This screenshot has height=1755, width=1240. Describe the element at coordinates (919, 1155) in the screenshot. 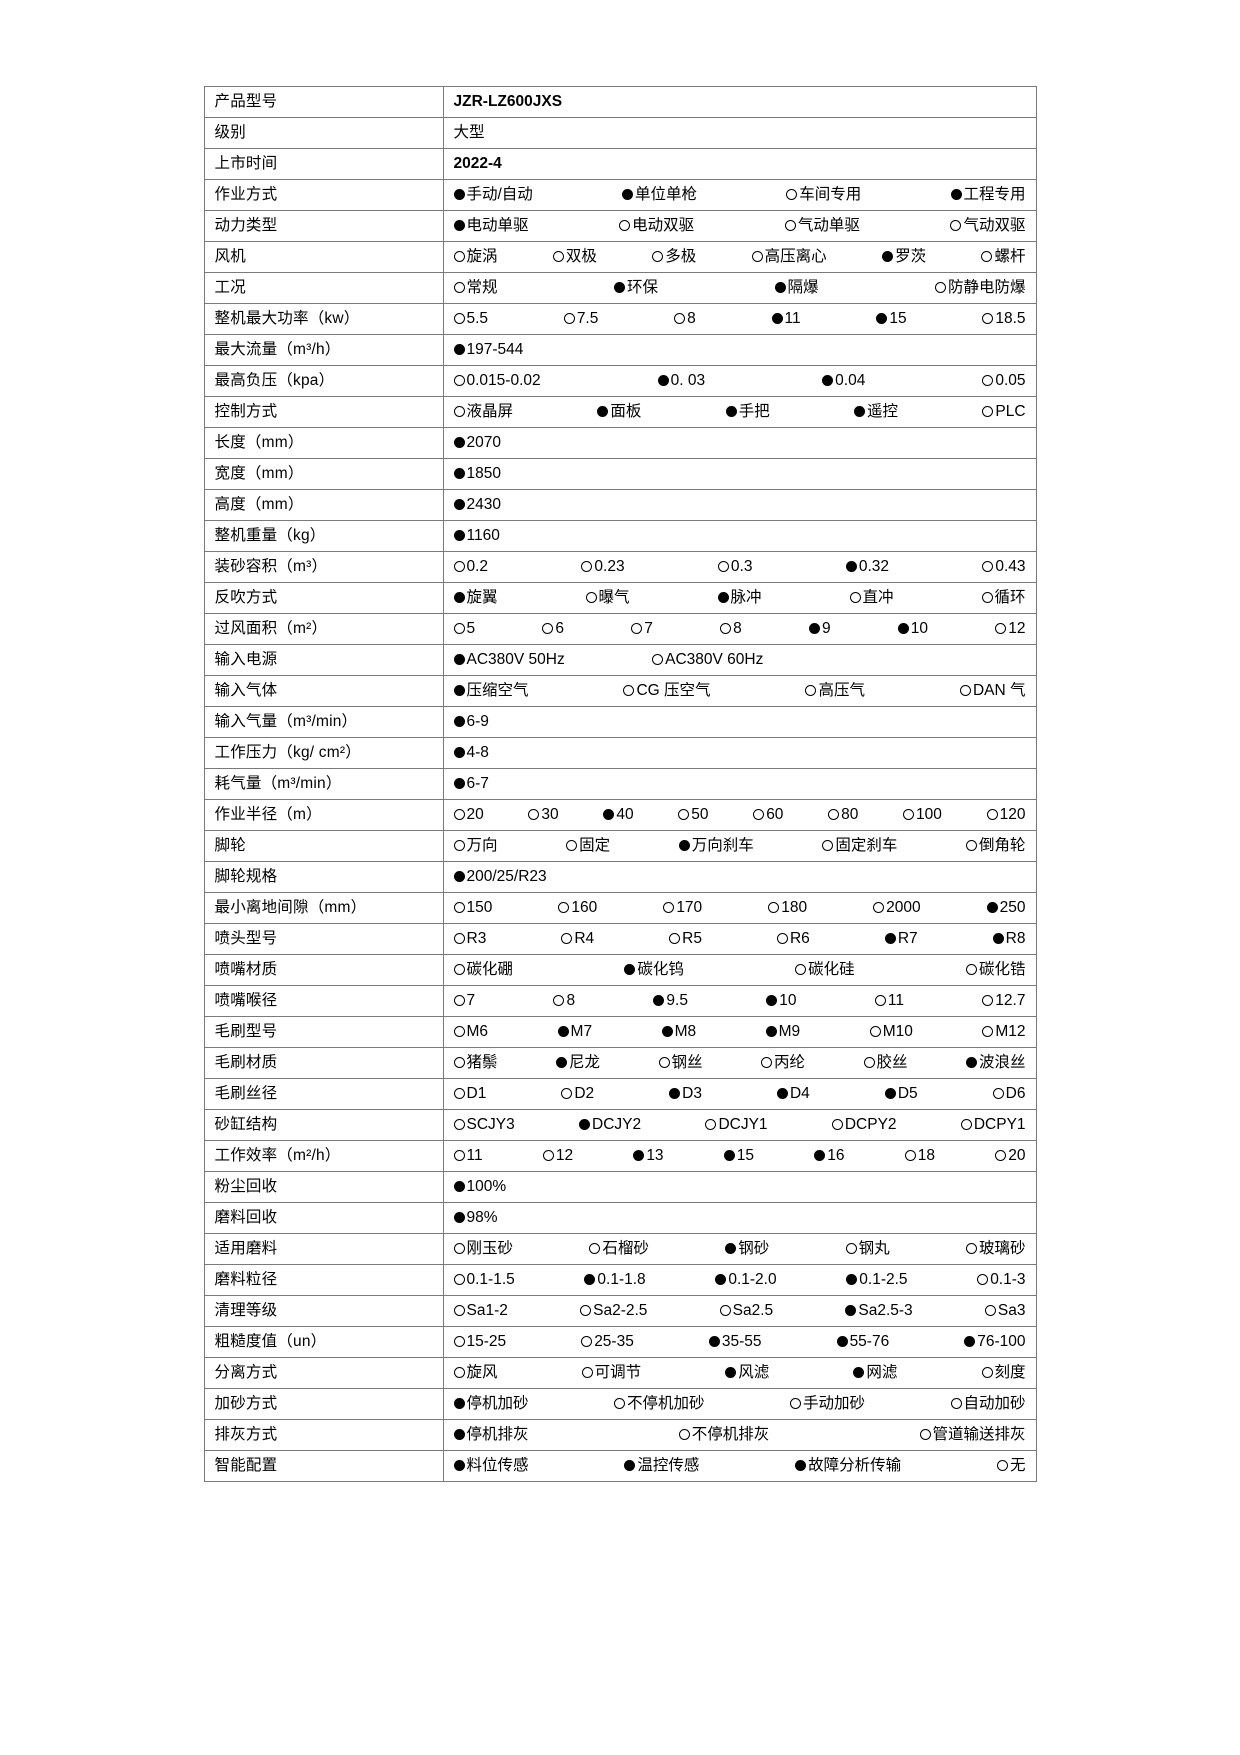

I see `radio-option: 18` at that location.